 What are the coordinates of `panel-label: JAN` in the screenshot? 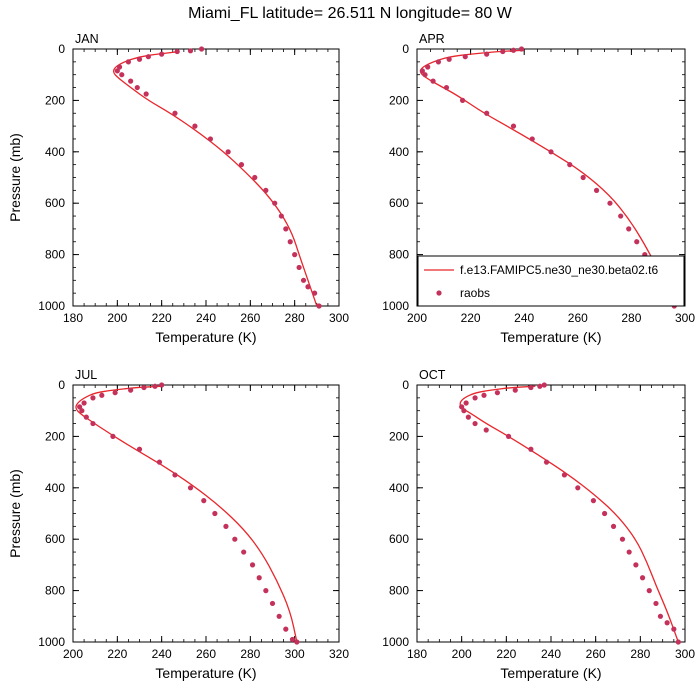 It's located at (87, 39).